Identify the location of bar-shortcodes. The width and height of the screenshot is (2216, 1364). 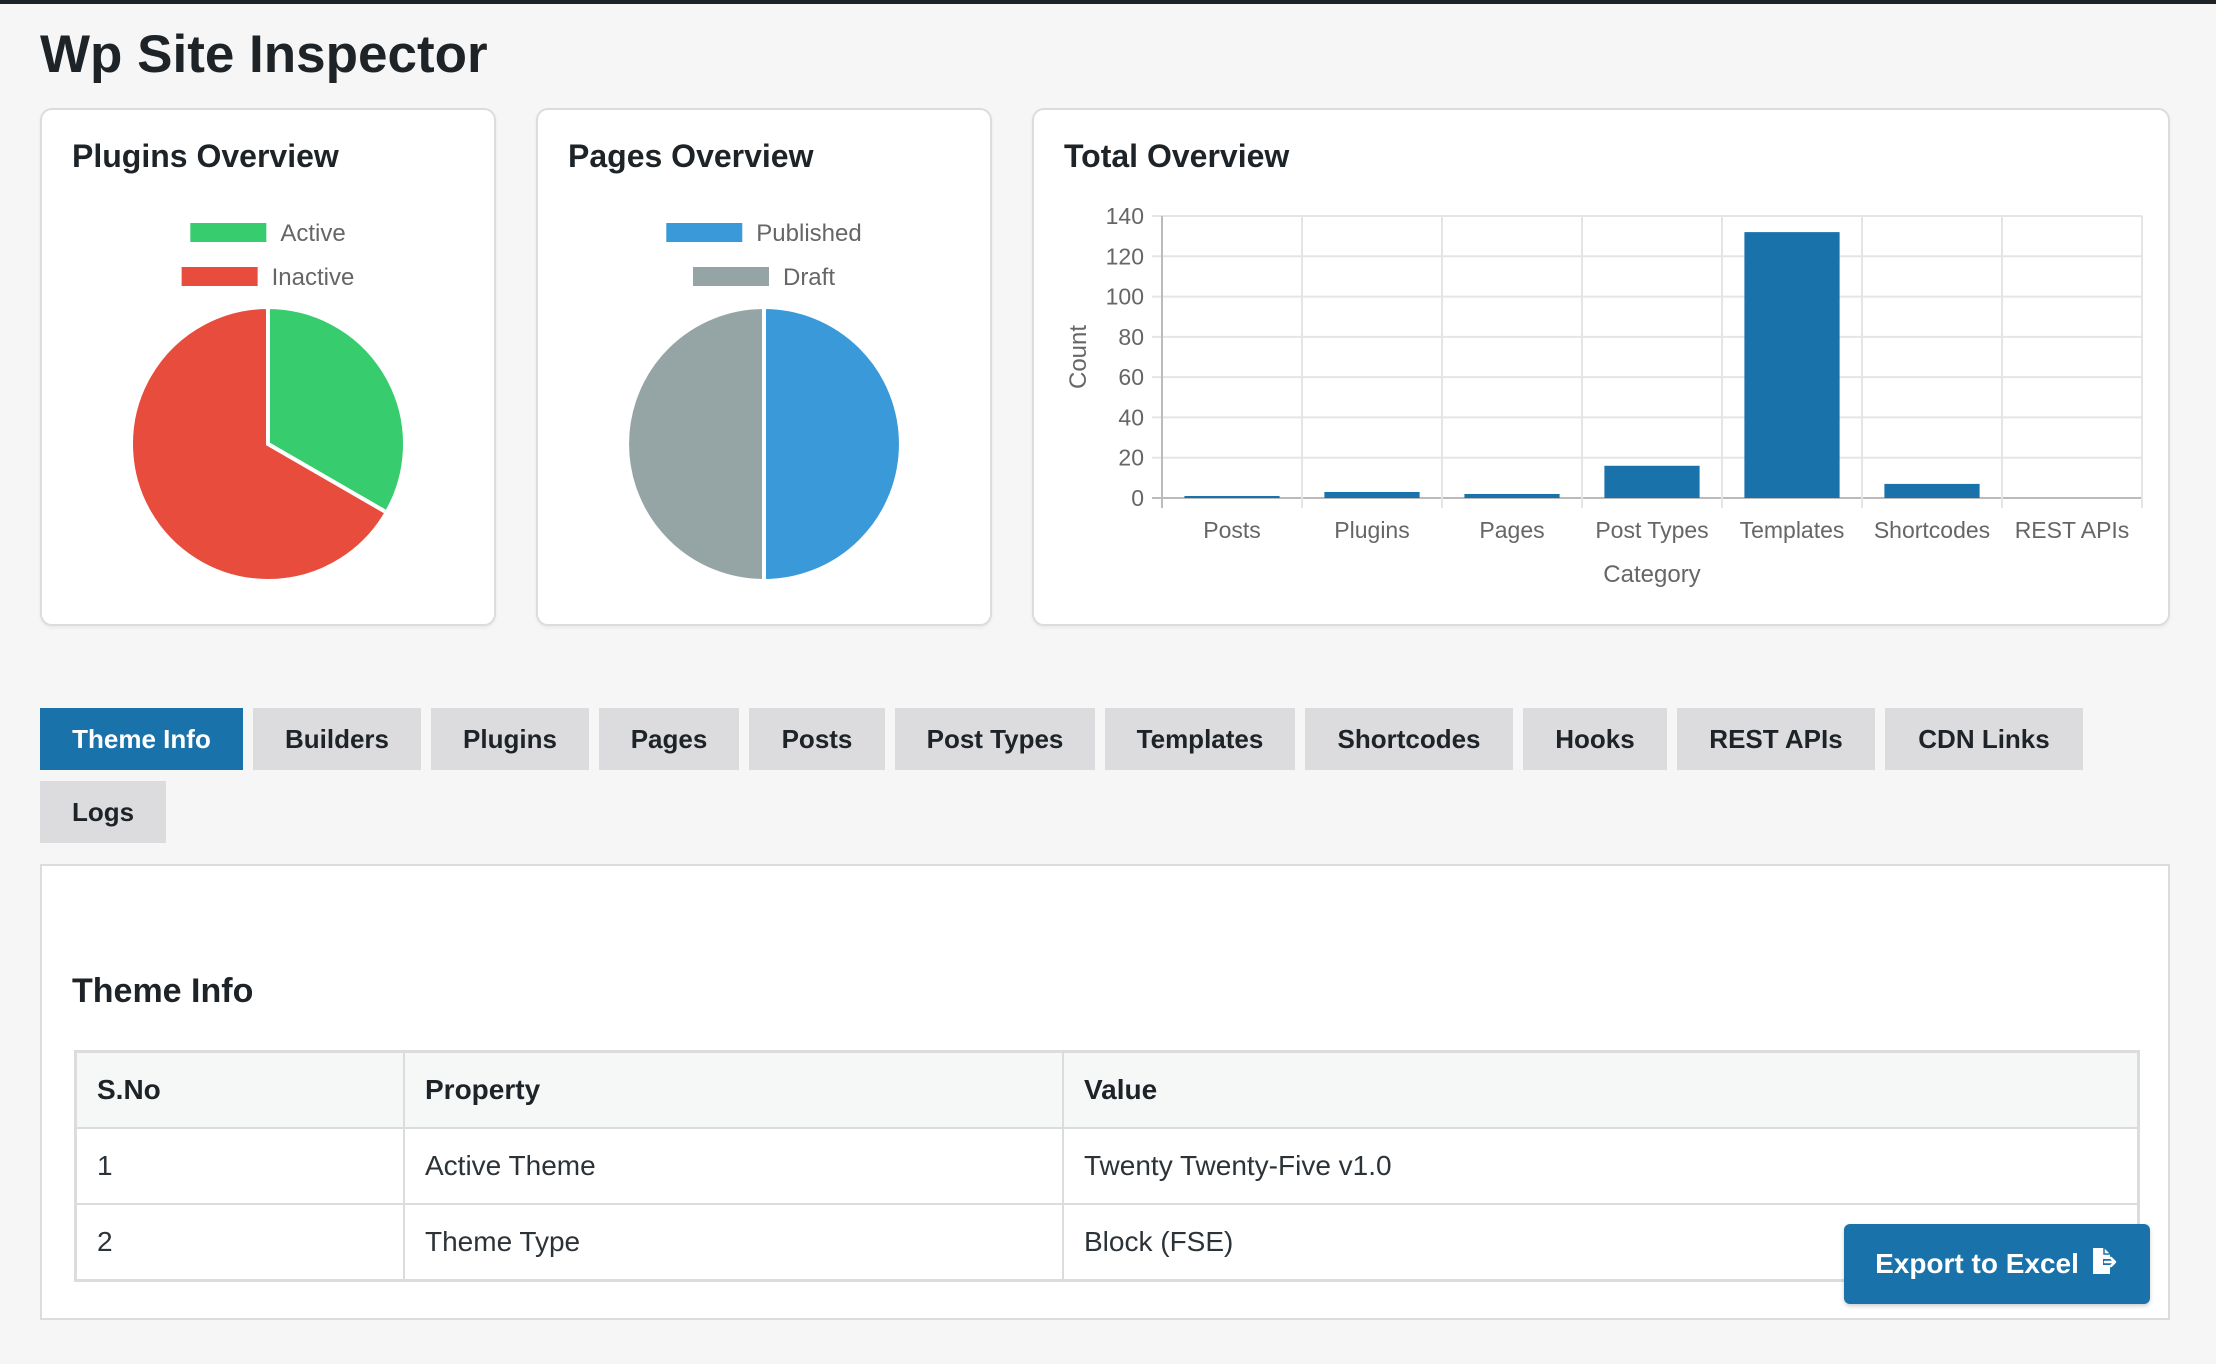
(1932, 490).